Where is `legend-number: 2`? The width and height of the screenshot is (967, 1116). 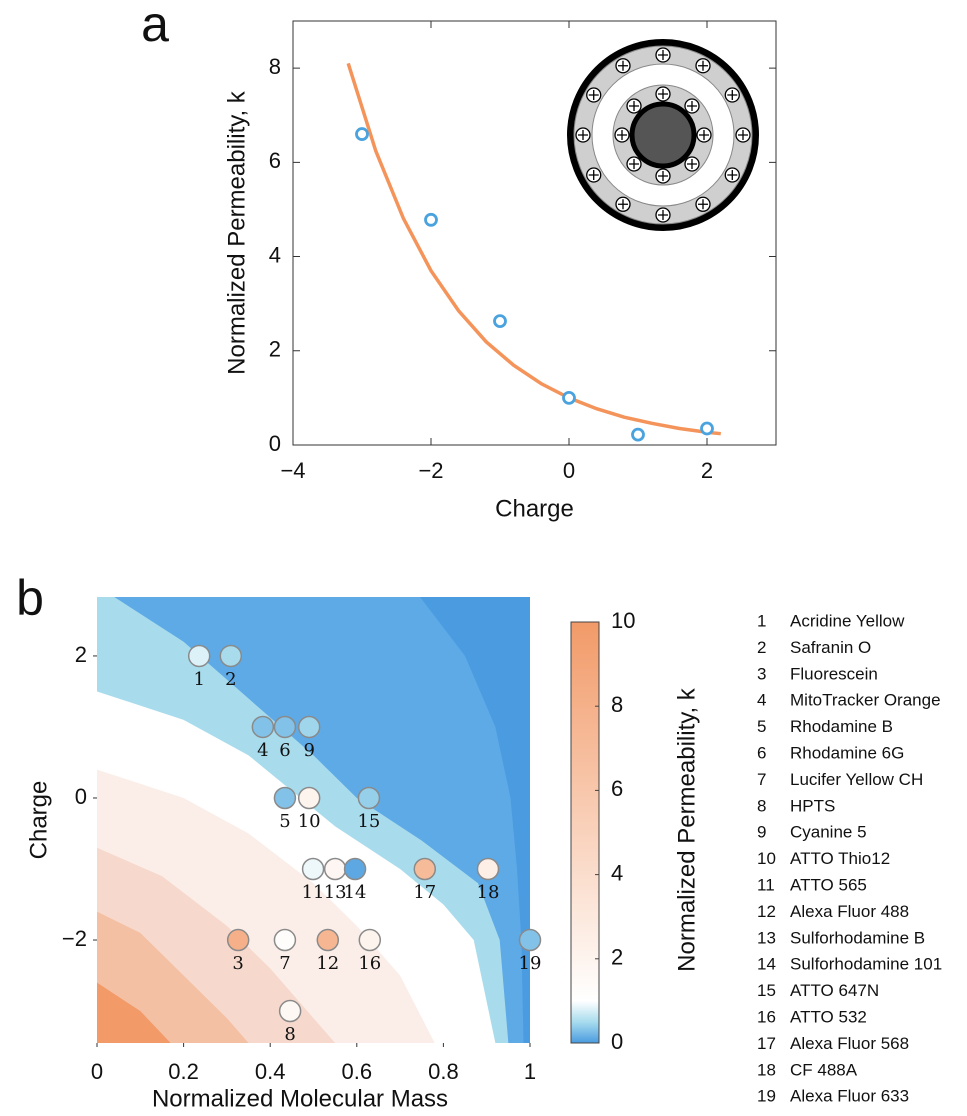
legend-number: 2 is located at coordinates (761, 647).